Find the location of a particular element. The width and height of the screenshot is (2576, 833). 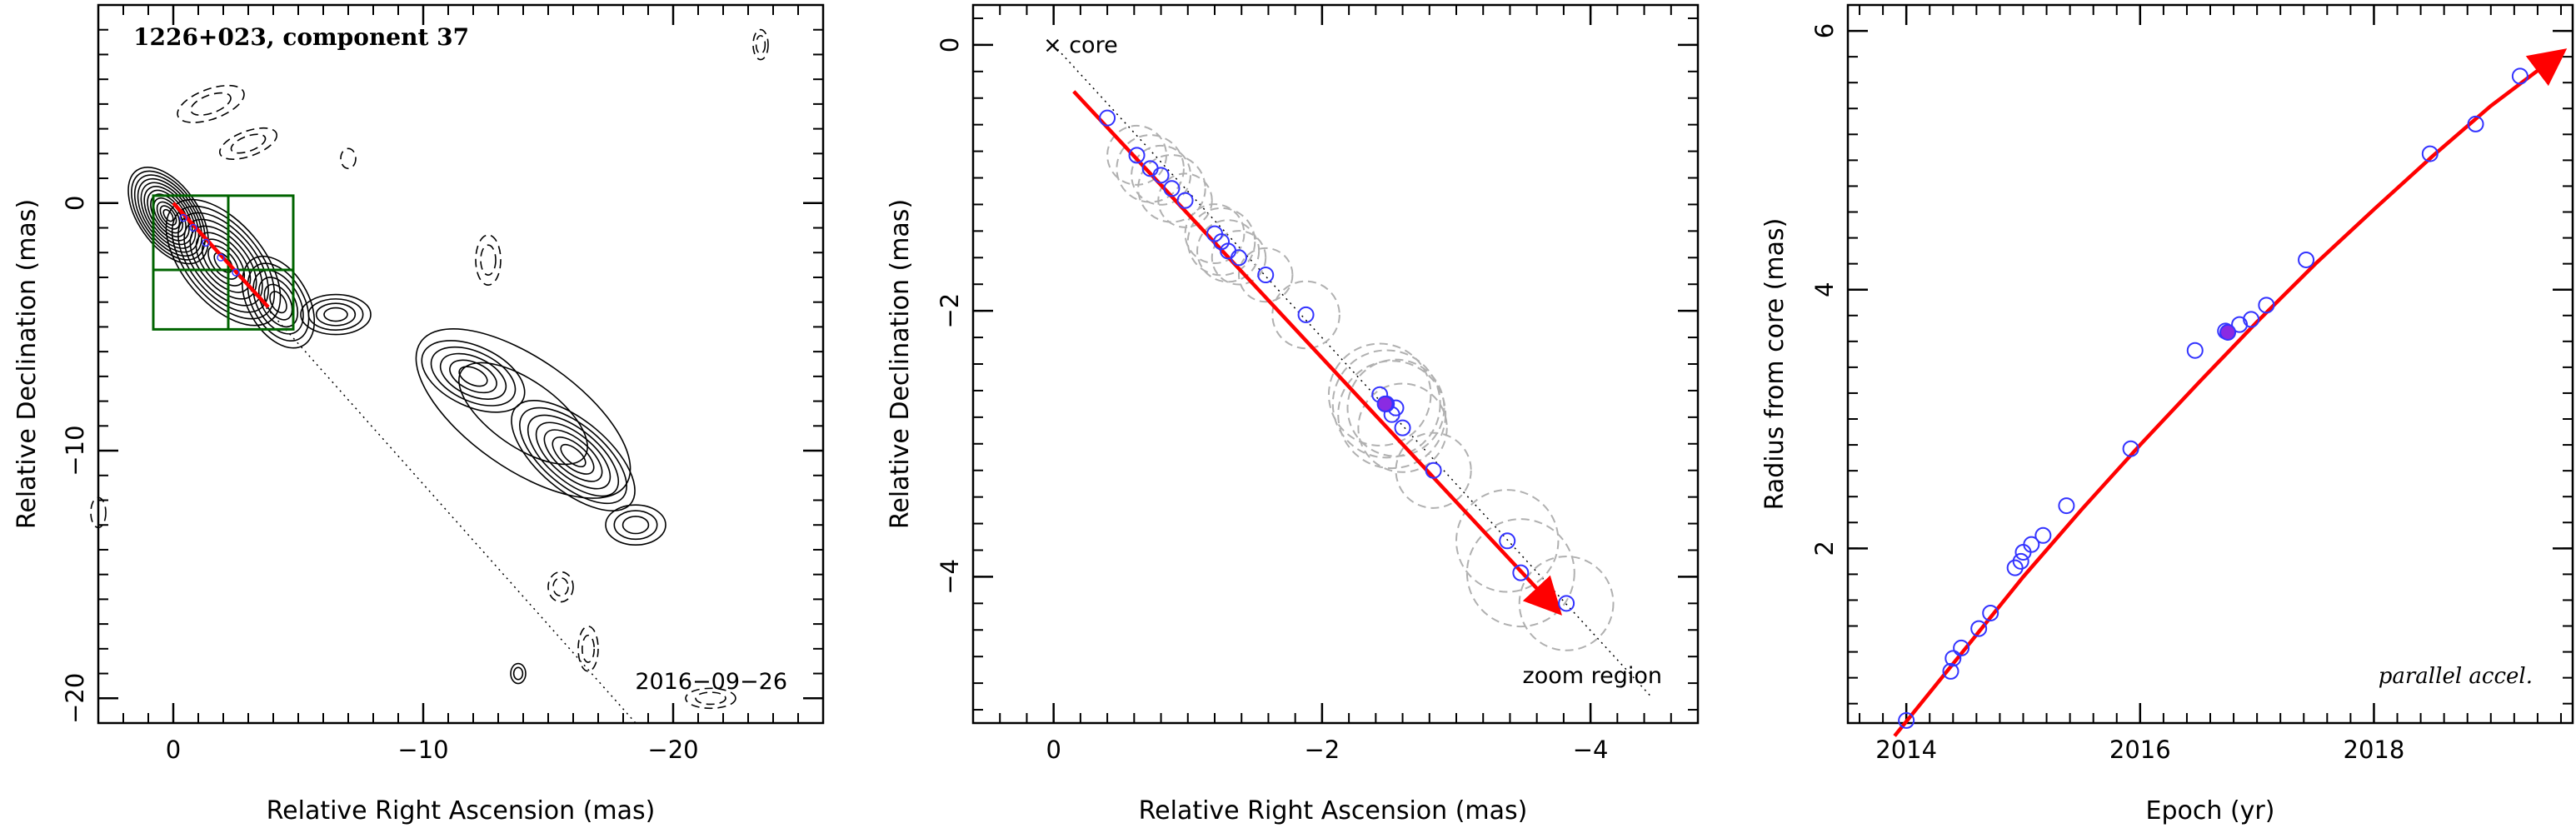

panel1-trajectory is located at coordinates (221, 255).